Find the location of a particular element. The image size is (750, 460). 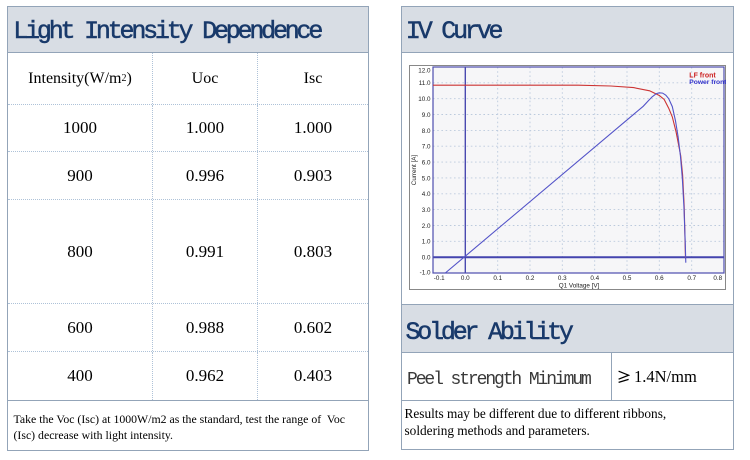

svg-text: Power front is located at coordinates (707, 82).